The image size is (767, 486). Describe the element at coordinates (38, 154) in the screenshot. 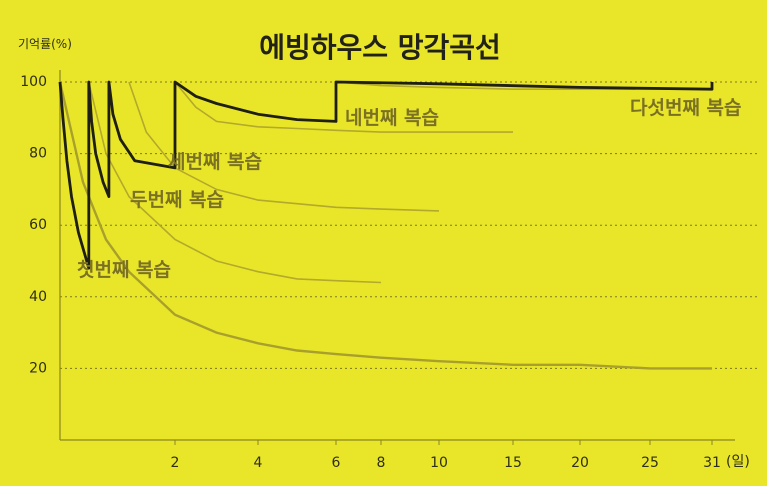

I see `y-tick-label: 80` at that location.